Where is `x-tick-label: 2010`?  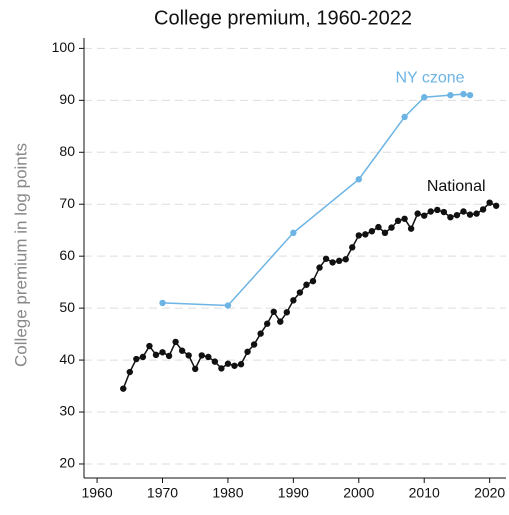
x-tick-label: 2010 is located at coordinates (424, 493).